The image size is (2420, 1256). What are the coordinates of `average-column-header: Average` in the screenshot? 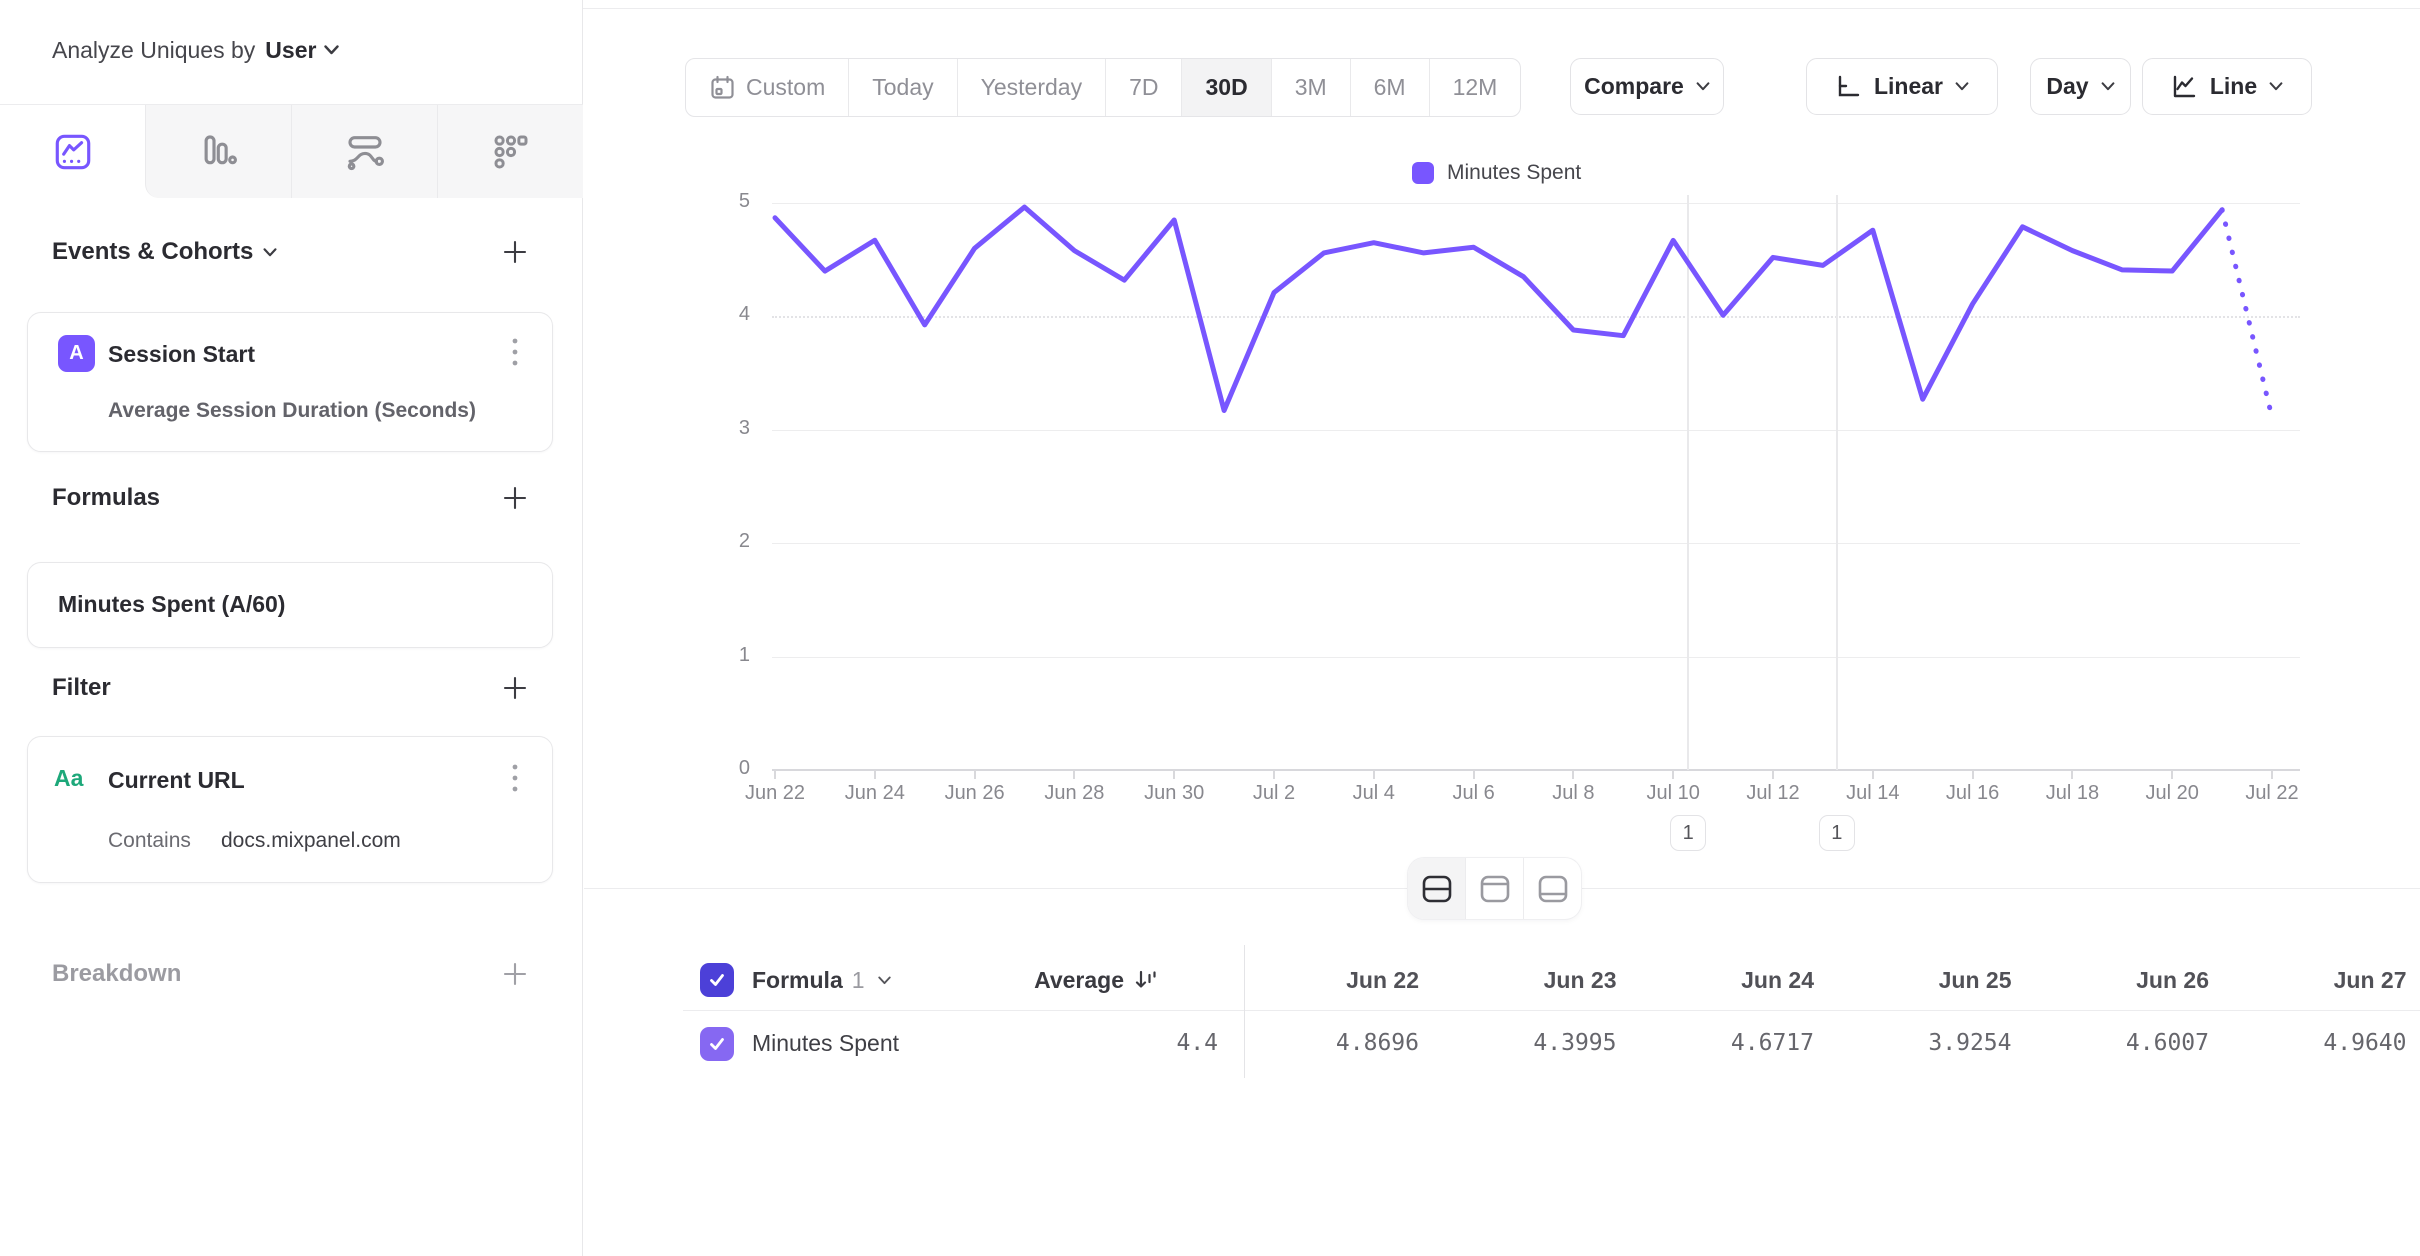 It's located at (1060, 980).